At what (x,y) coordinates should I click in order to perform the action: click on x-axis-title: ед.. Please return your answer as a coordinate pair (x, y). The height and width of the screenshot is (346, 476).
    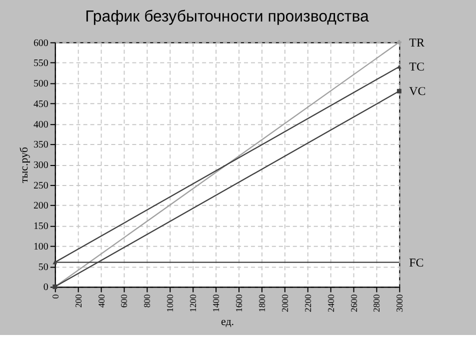
    Looking at the image, I should click on (227, 322).